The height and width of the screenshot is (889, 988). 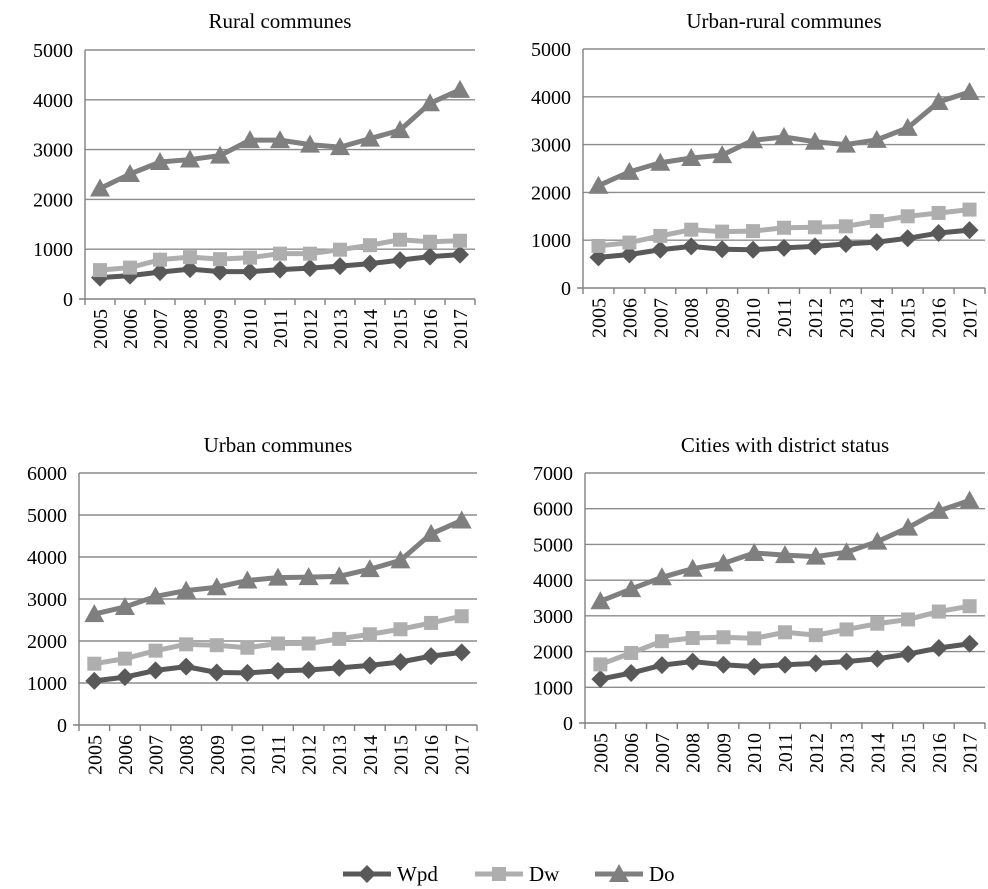 What do you see at coordinates (278, 445) in the screenshot?
I see `chart-title: Urban communes` at bounding box center [278, 445].